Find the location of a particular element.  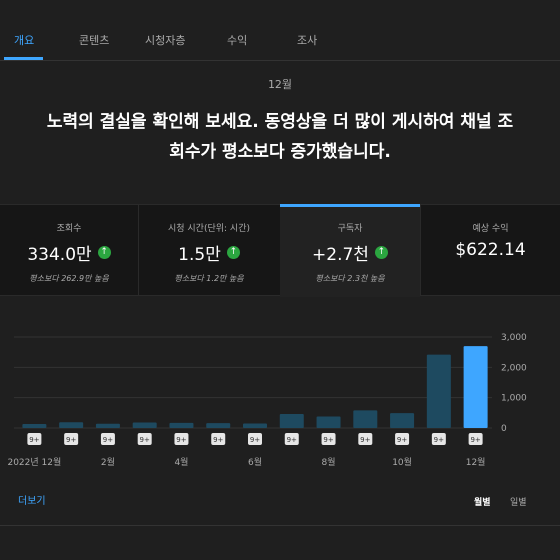

card-title: 조회수 is located at coordinates (69, 229).